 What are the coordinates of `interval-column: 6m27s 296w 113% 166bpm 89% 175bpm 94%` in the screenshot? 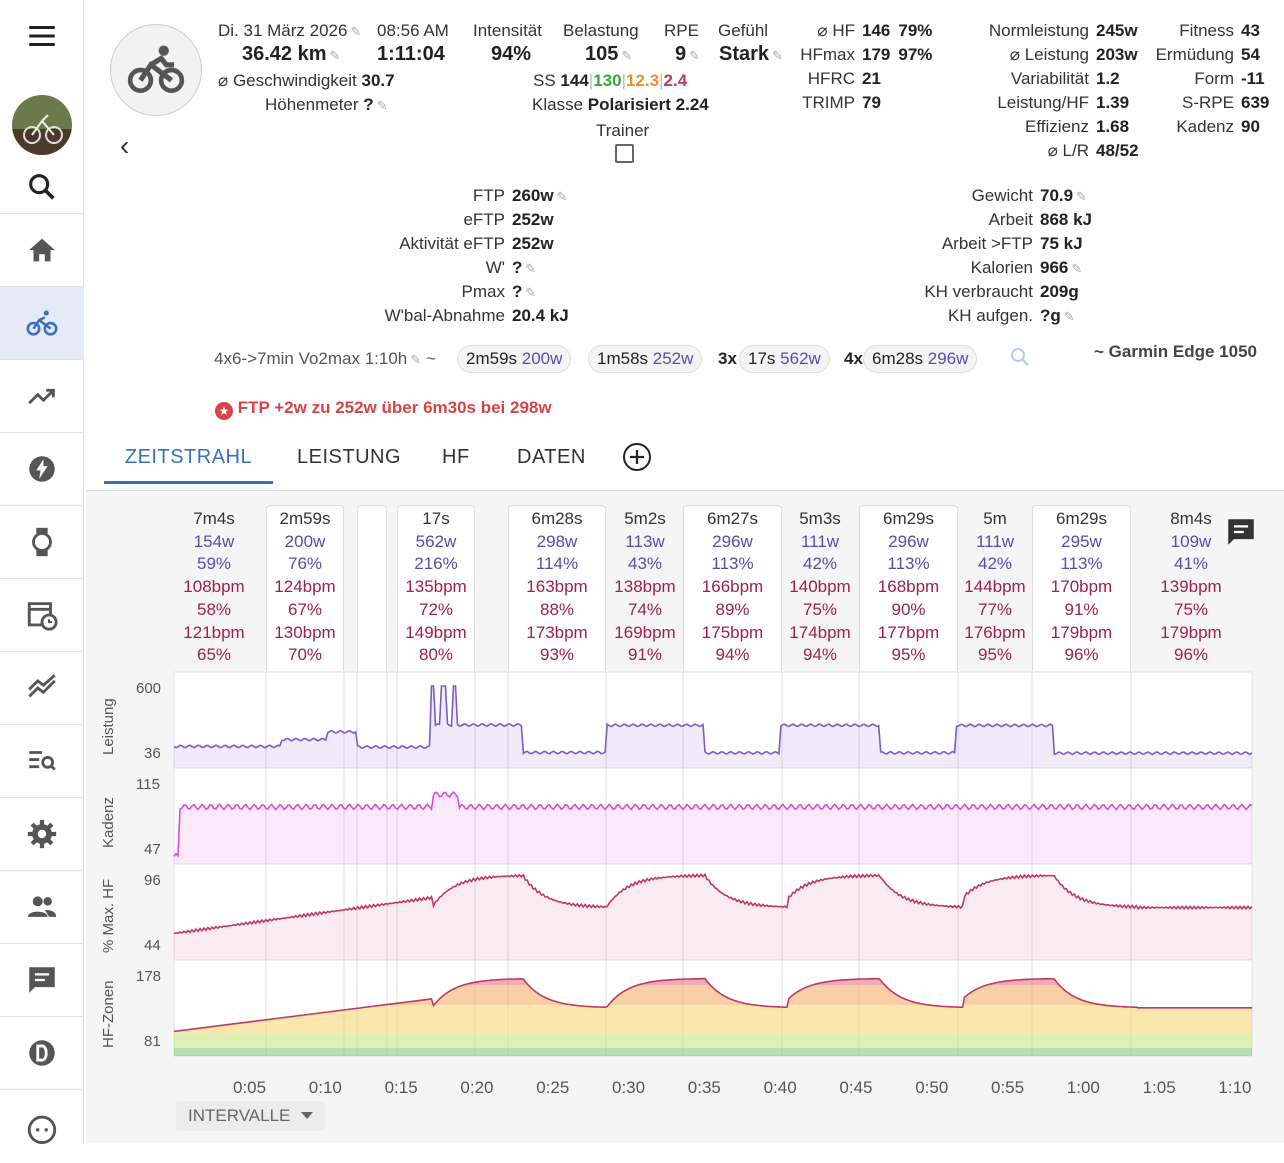 It's located at (732, 588).